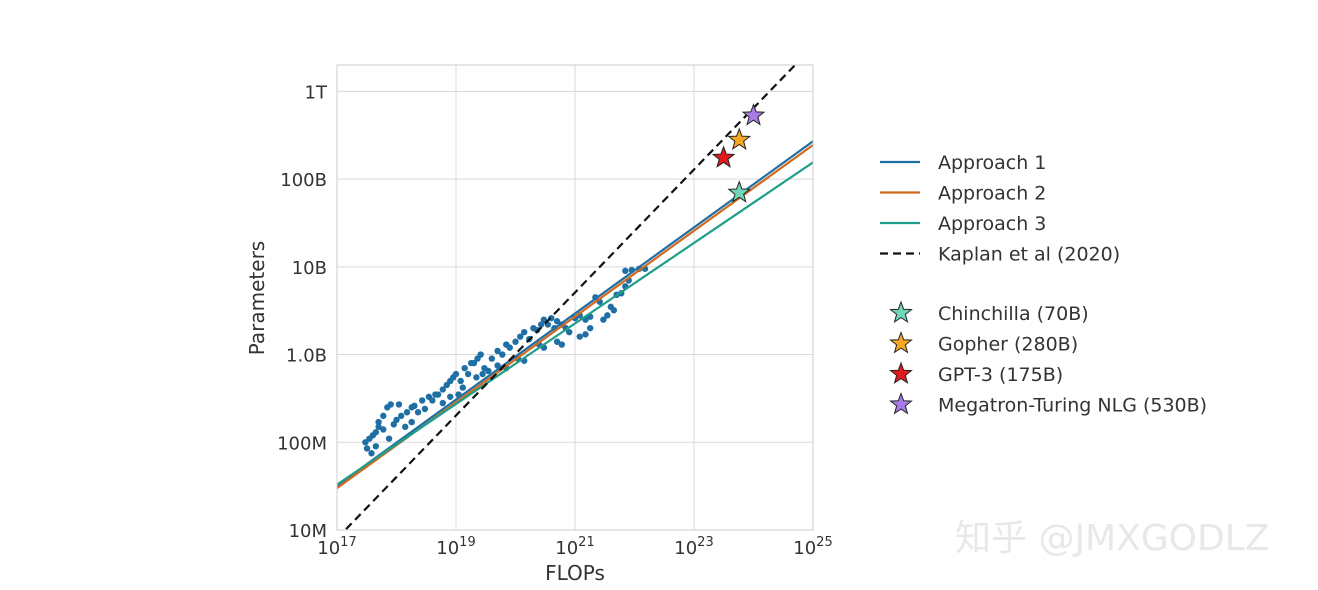 The width and height of the screenshot is (1318, 590). I want to click on watermark-text: 知乎 @JMXGODLZ, so click(1112, 538).